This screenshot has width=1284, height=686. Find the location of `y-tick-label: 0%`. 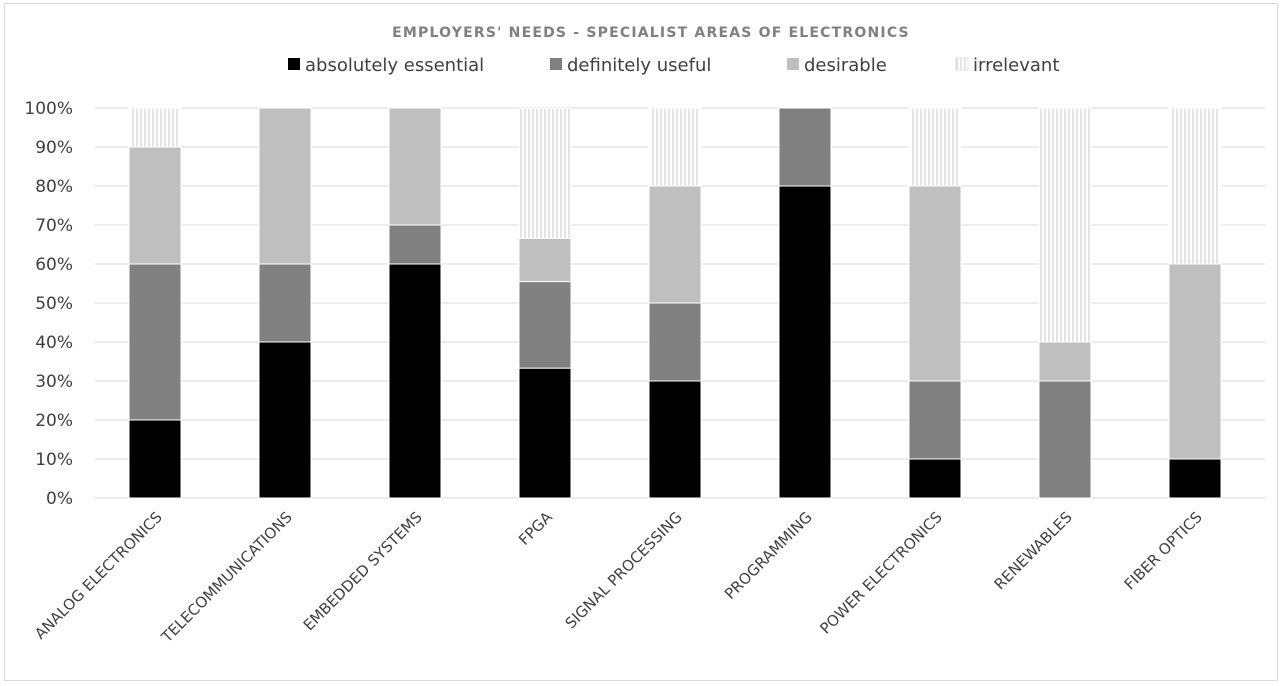

y-tick-label: 0% is located at coordinates (59, 499).